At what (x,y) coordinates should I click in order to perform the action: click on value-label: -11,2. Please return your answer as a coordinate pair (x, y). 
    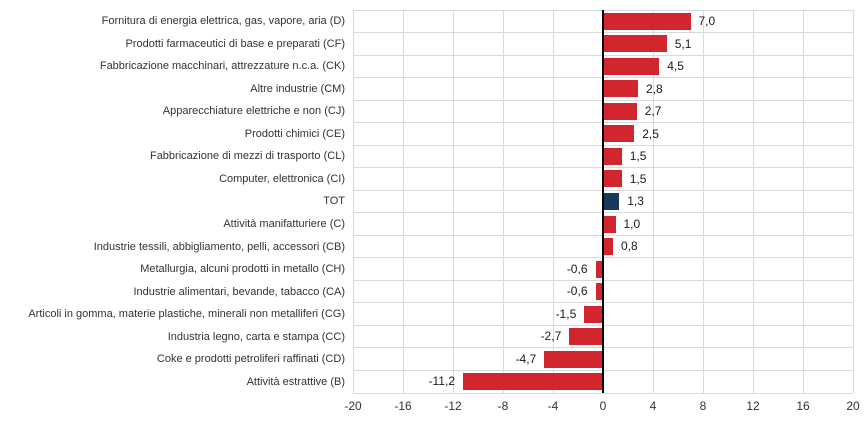
    Looking at the image, I should click on (441, 381).